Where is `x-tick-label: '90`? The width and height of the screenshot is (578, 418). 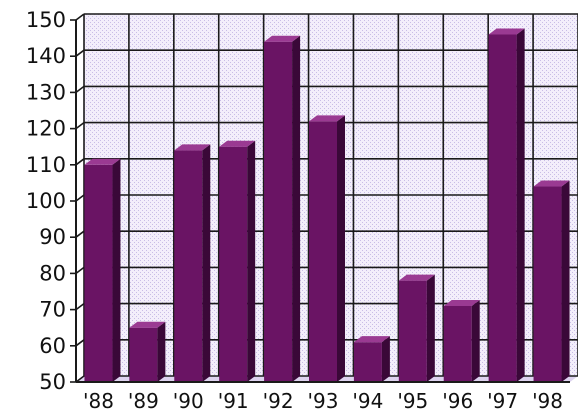
x-tick-label: '90 is located at coordinates (188, 401).